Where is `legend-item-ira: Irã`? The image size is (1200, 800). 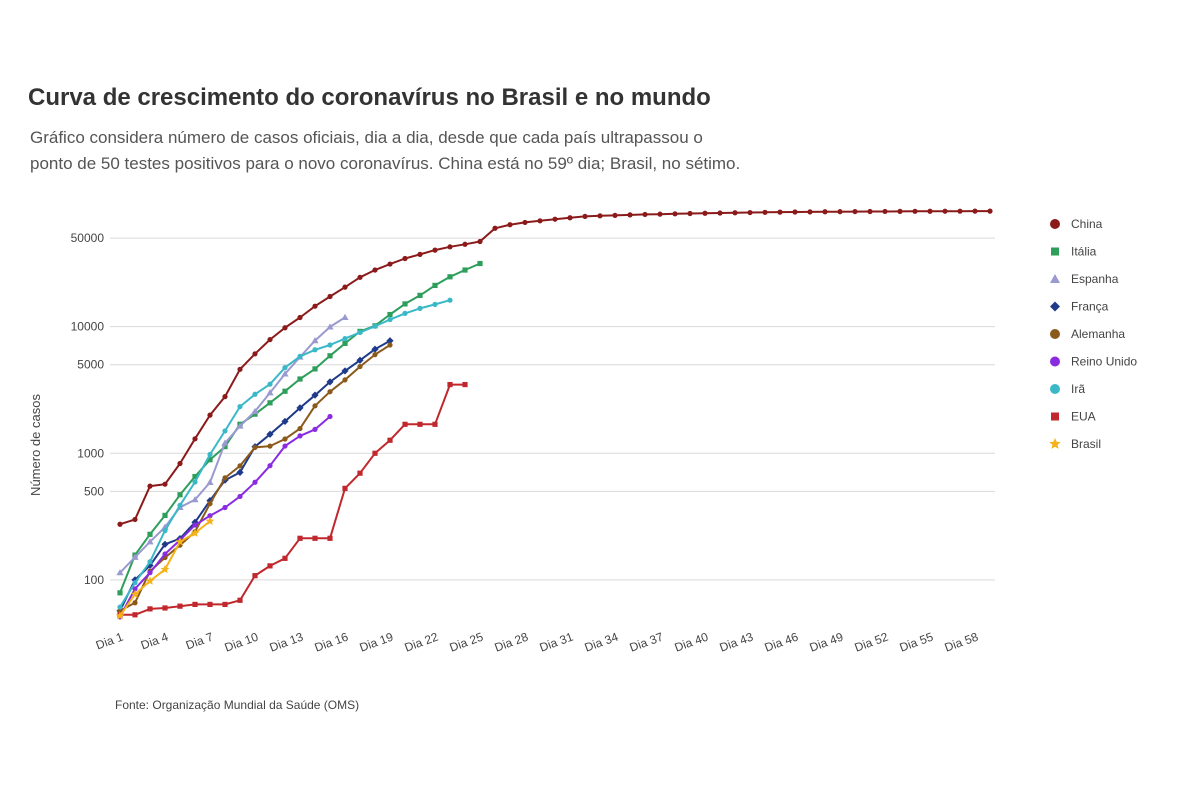
legend-item-ira: Irã is located at coordinates (1067, 389).